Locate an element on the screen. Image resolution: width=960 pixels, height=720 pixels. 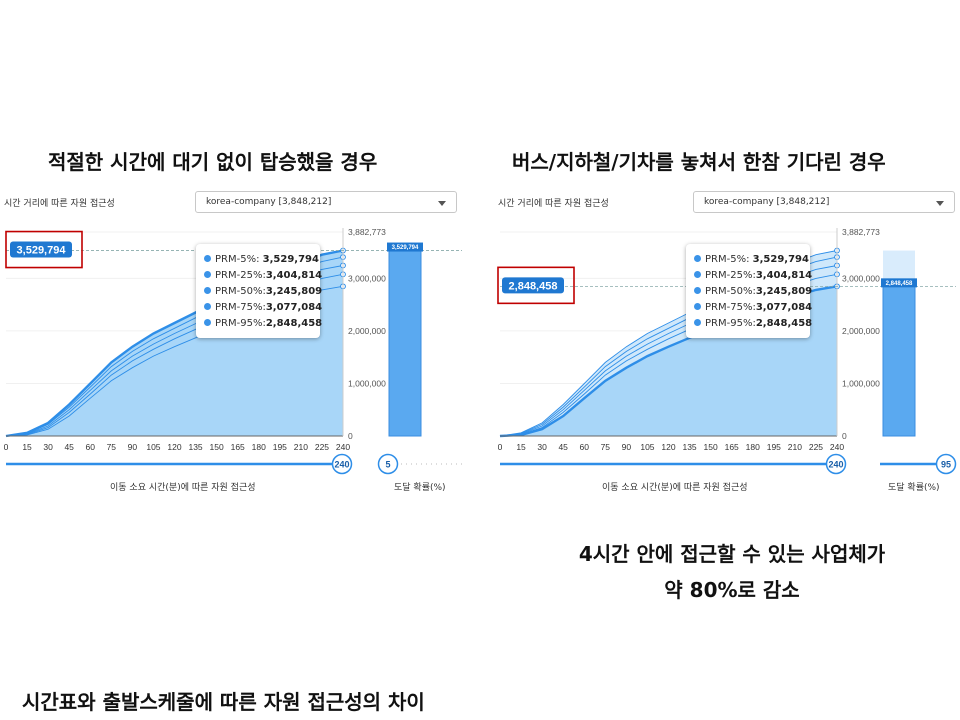
x-tick-label: 60 is located at coordinates (585, 447).